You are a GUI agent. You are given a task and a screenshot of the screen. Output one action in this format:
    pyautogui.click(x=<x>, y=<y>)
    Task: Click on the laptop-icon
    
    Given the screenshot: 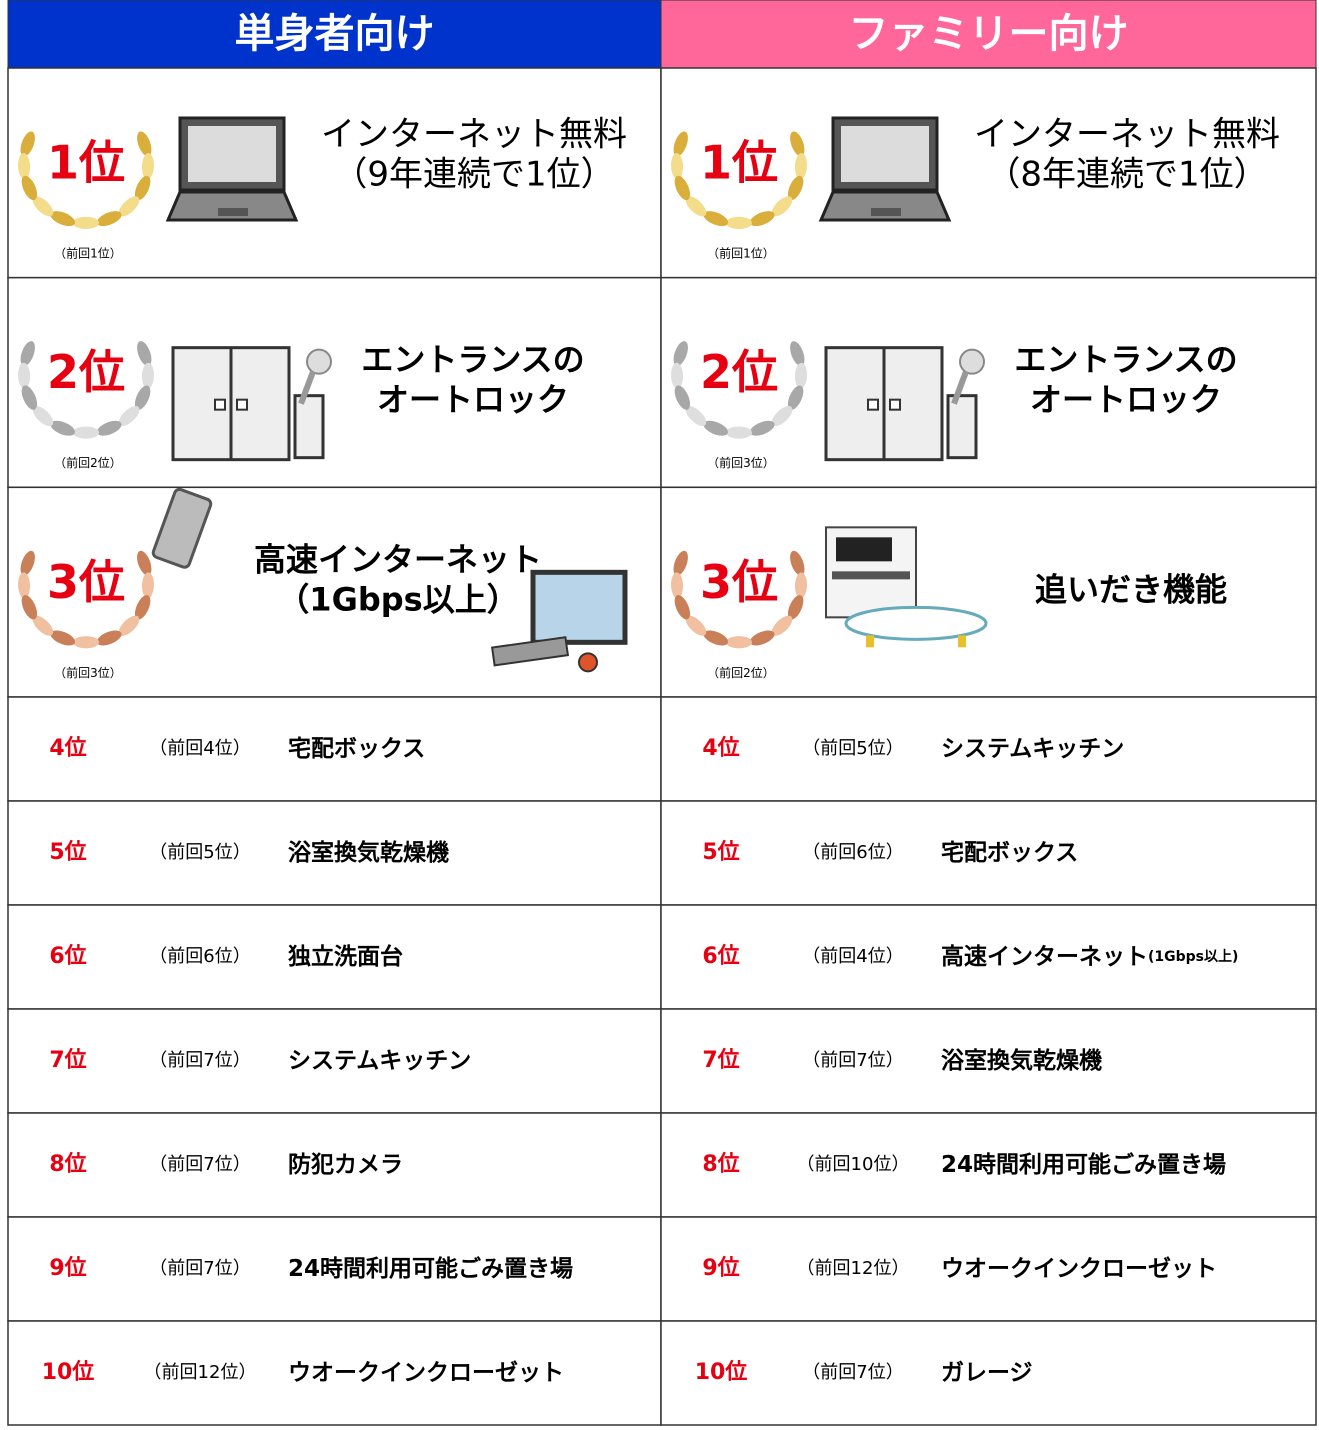 What is the action you would take?
    pyautogui.click(x=885, y=169)
    